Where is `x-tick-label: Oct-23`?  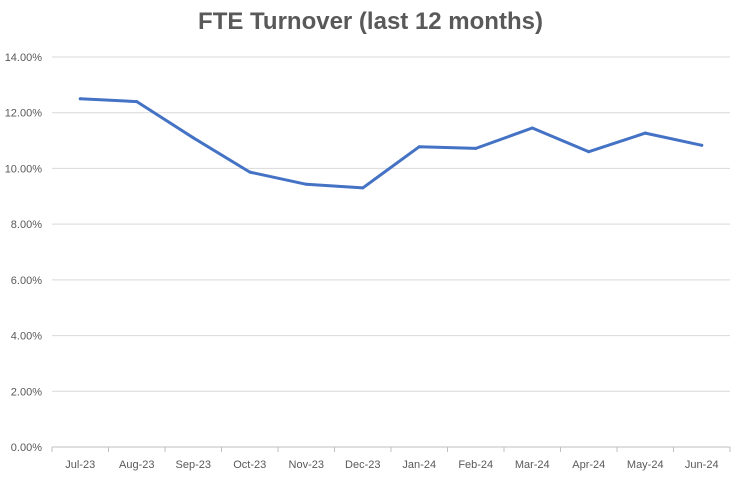 x-tick-label: Oct-23 is located at coordinates (249, 465).